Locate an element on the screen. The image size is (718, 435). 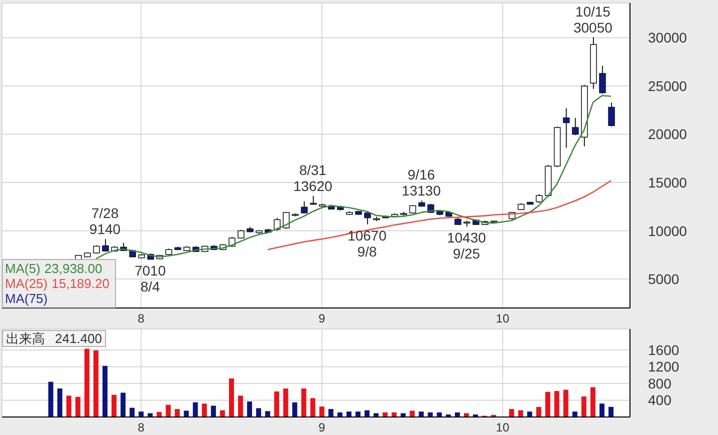
legend-label: MA(75) is located at coordinates (26, 298).